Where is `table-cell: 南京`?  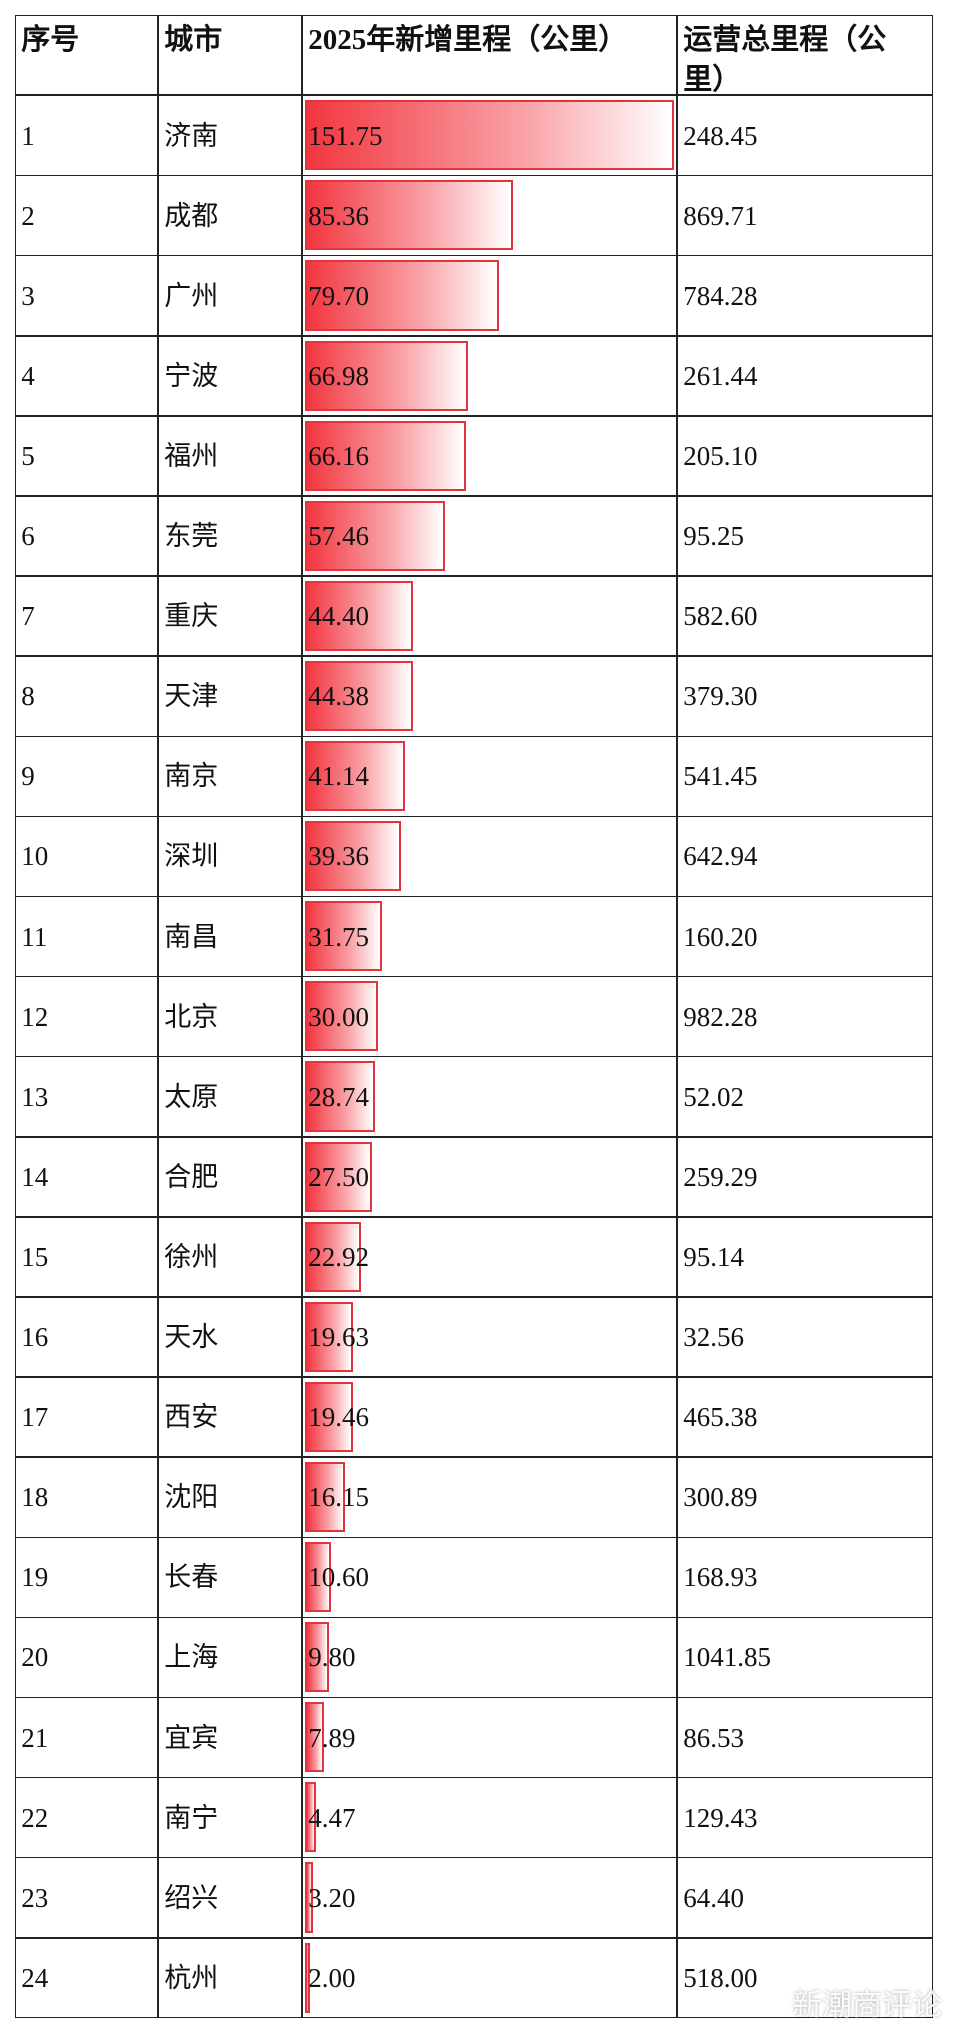 table-cell: 南京 is located at coordinates (230, 776).